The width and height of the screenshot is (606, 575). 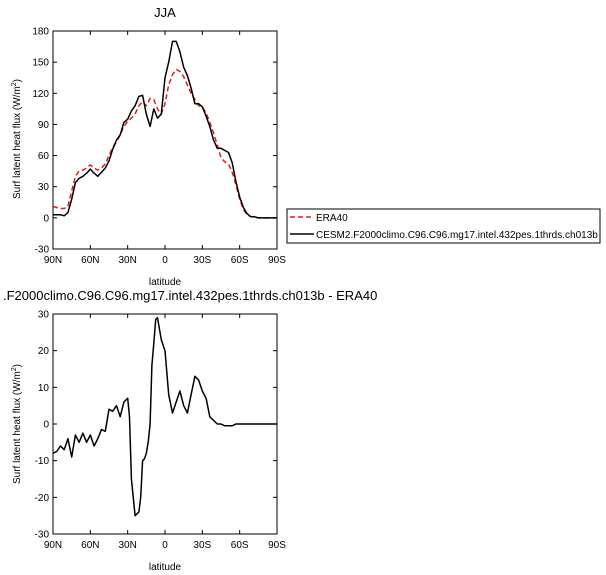 I want to click on top-xtick-label: 60N, so click(x=90, y=260).